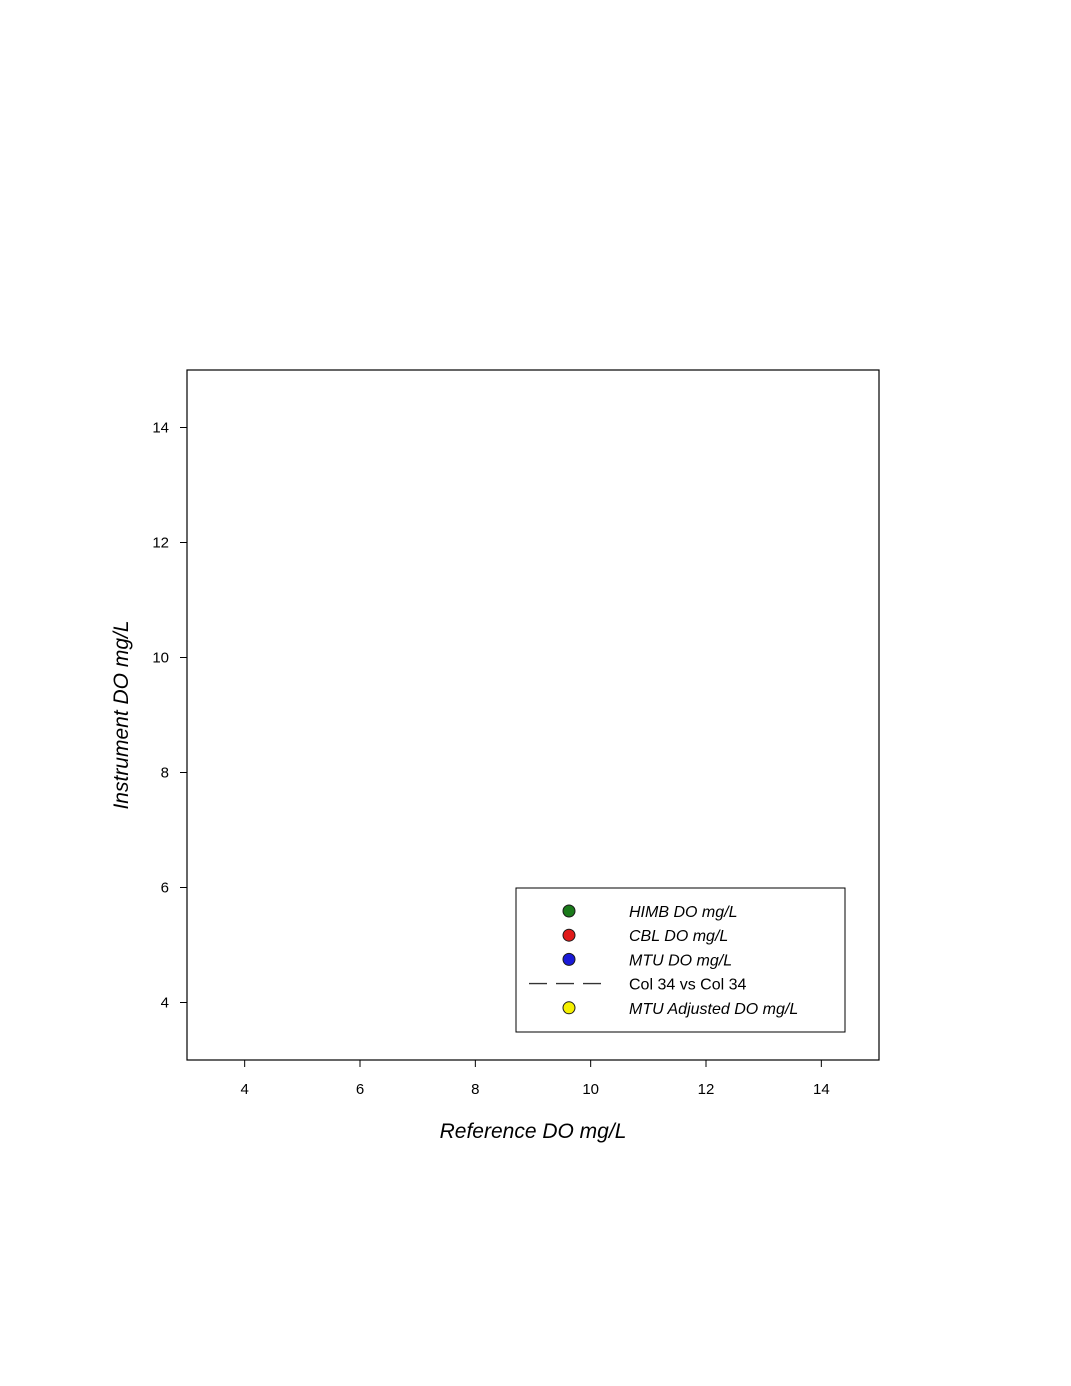  What do you see at coordinates (121, 714) in the screenshot?
I see `y-axis-label: Instrument DO mg/L` at bounding box center [121, 714].